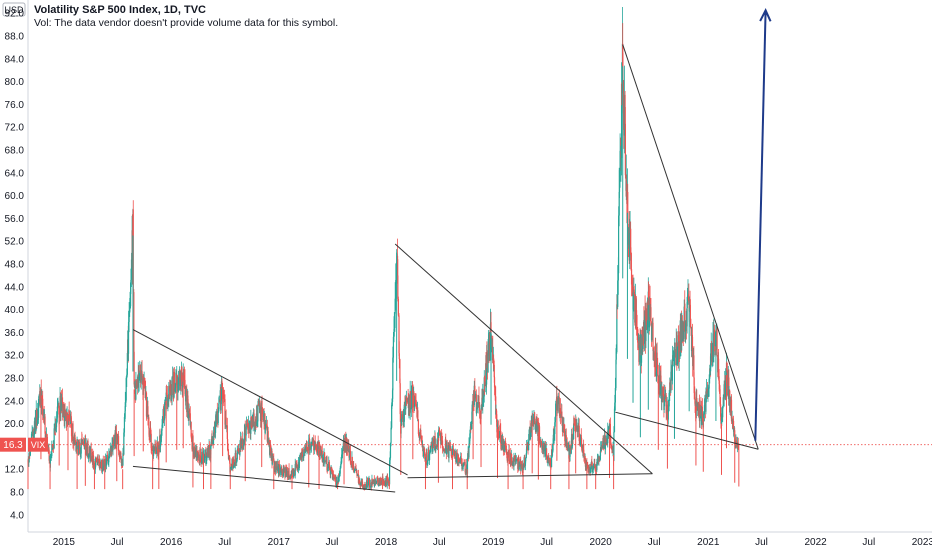 The width and height of the screenshot is (932, 555). I want to click on chart-title: Volatility S&P 500 Index, 1D, TVC, so click(120, 10).